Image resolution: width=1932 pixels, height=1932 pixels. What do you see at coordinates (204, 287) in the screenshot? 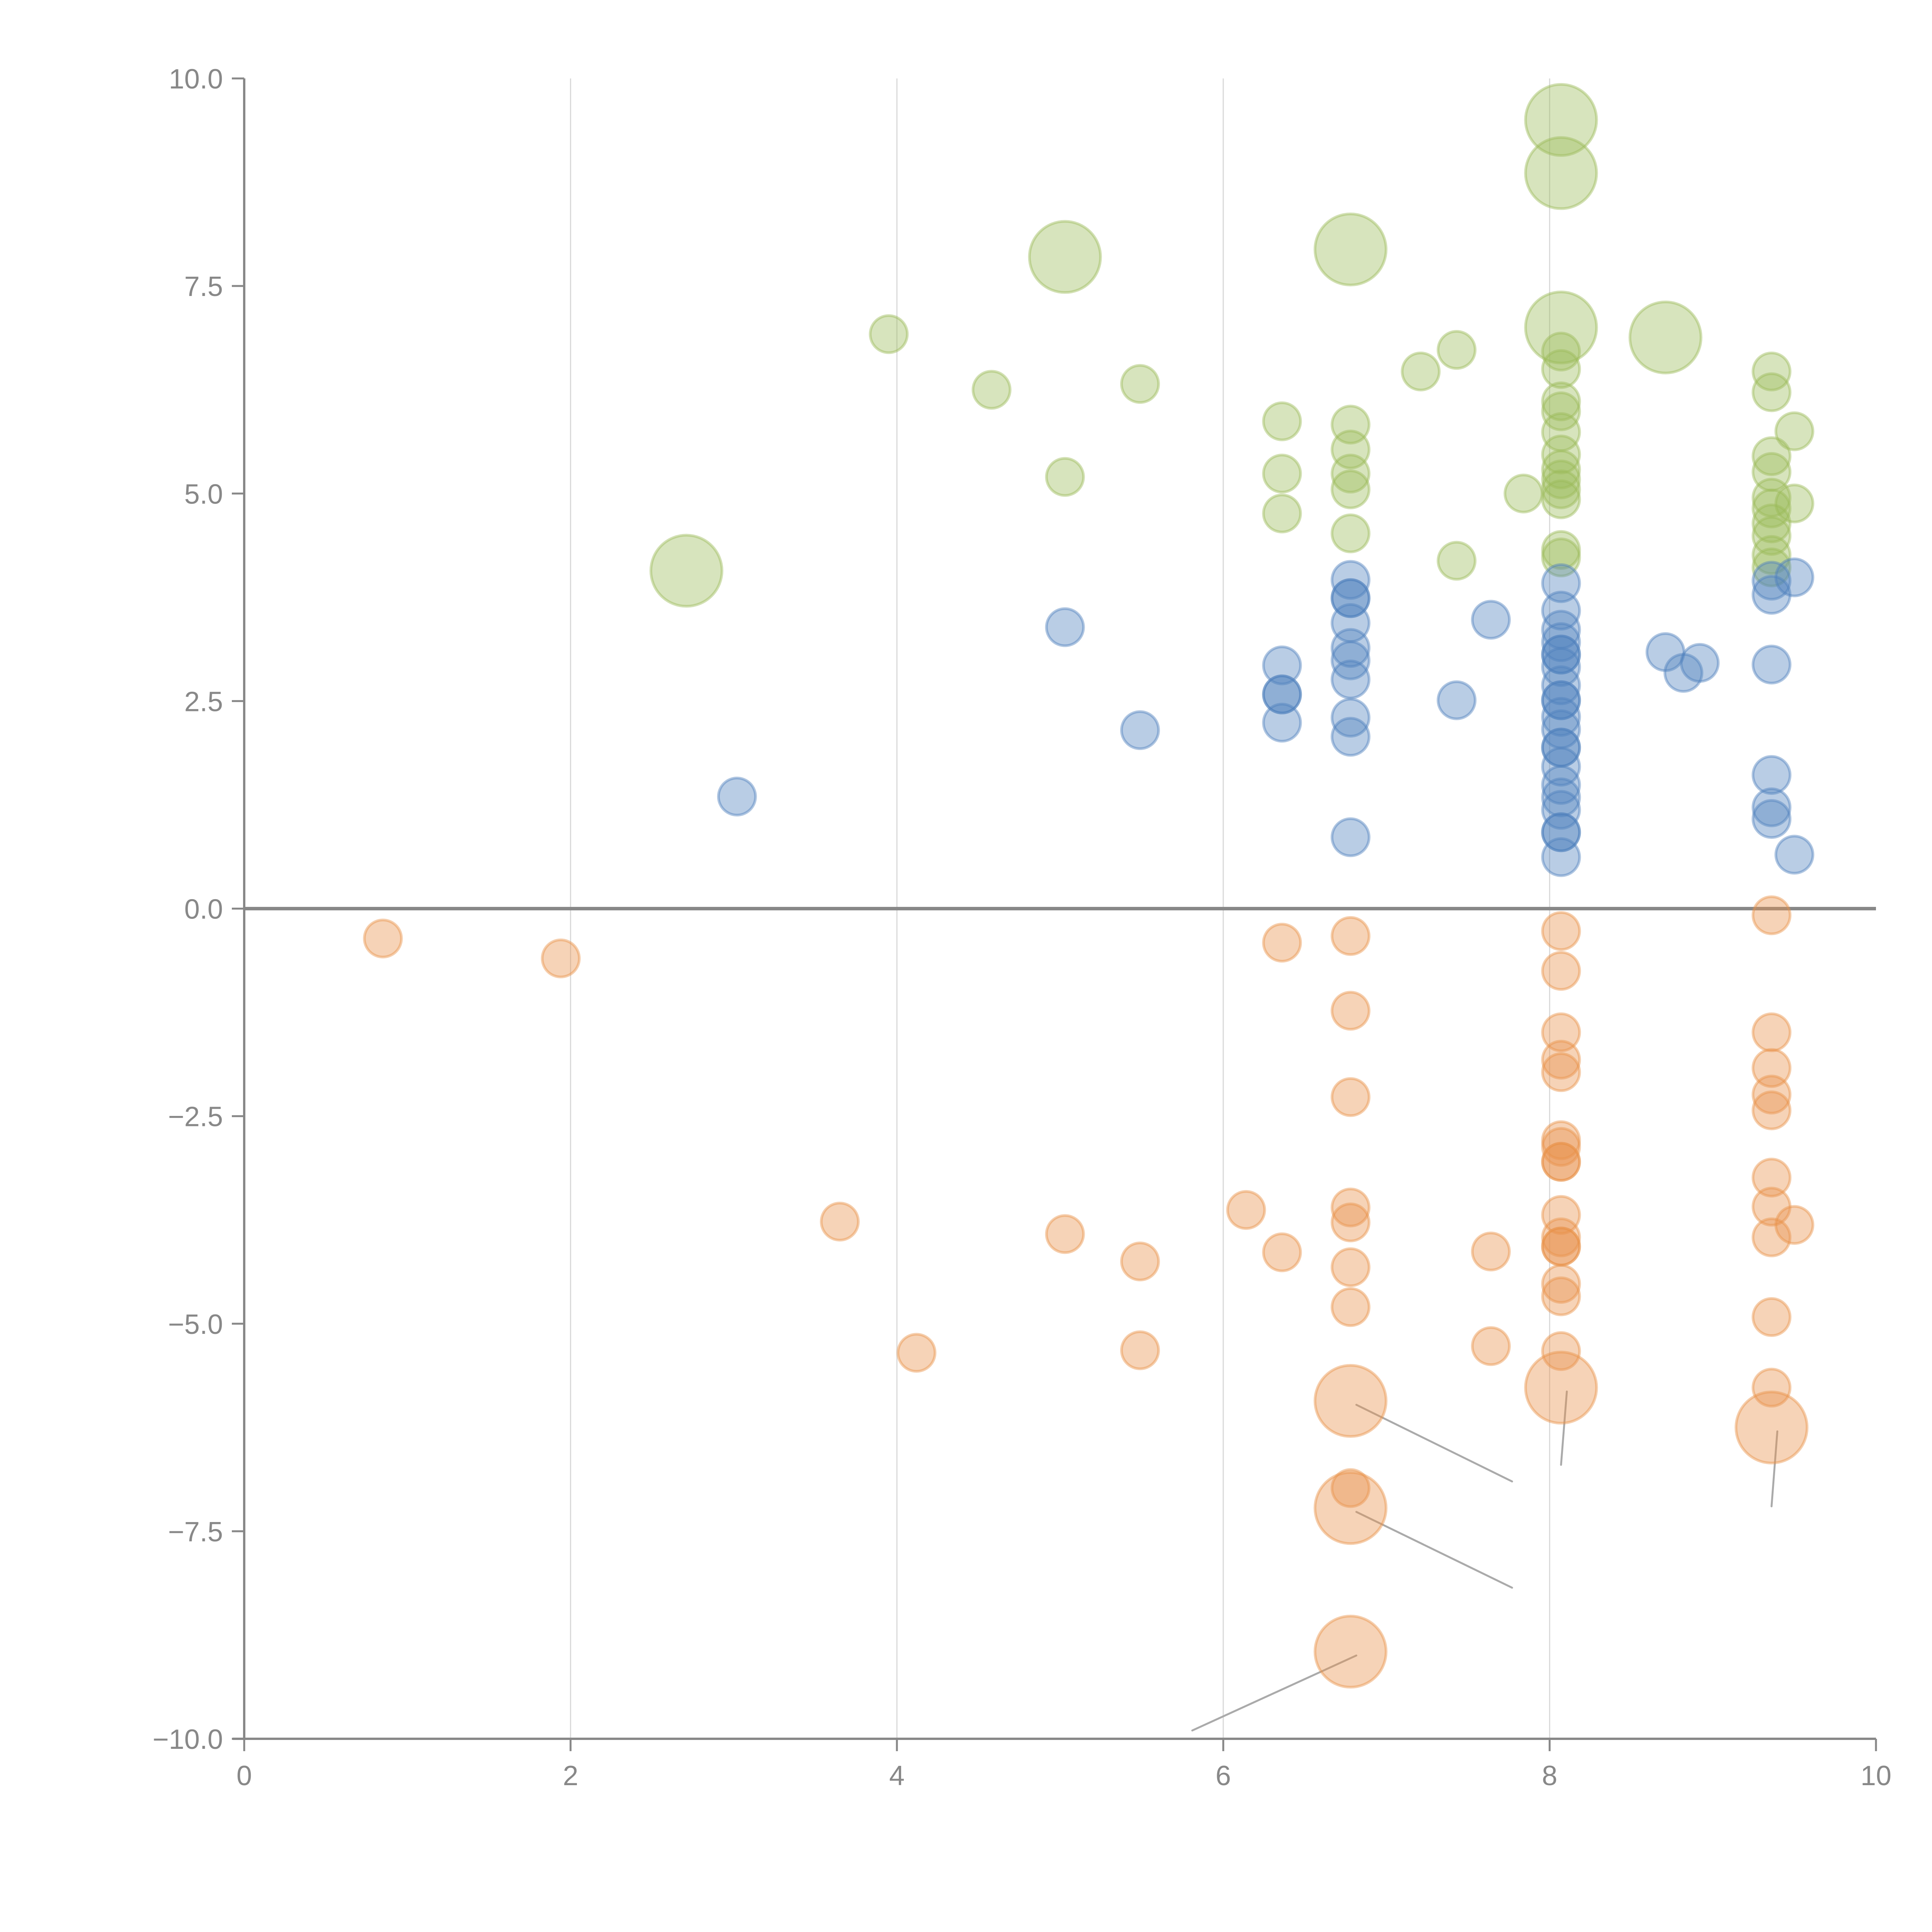
I see `y-tick-label: 7.5` at bounding box center [204, 287].